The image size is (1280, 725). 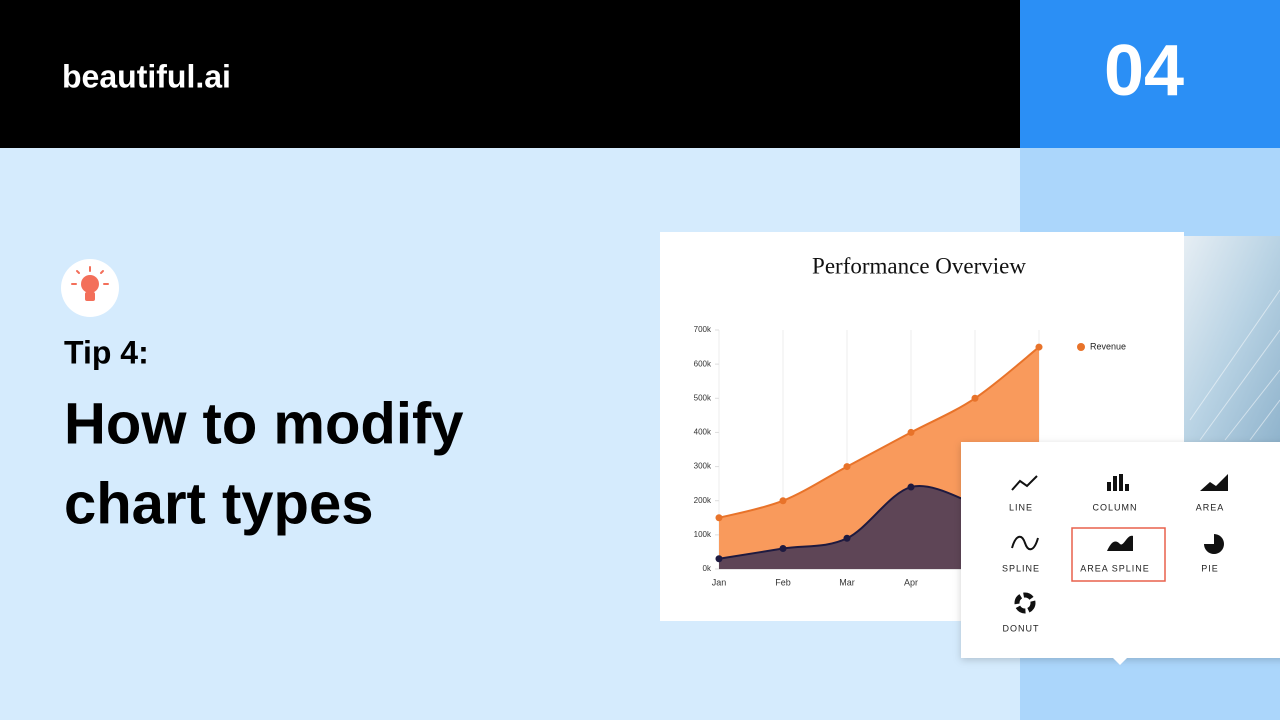 I want to click on logo: beautiful.ai, so click(x=146, y=76).